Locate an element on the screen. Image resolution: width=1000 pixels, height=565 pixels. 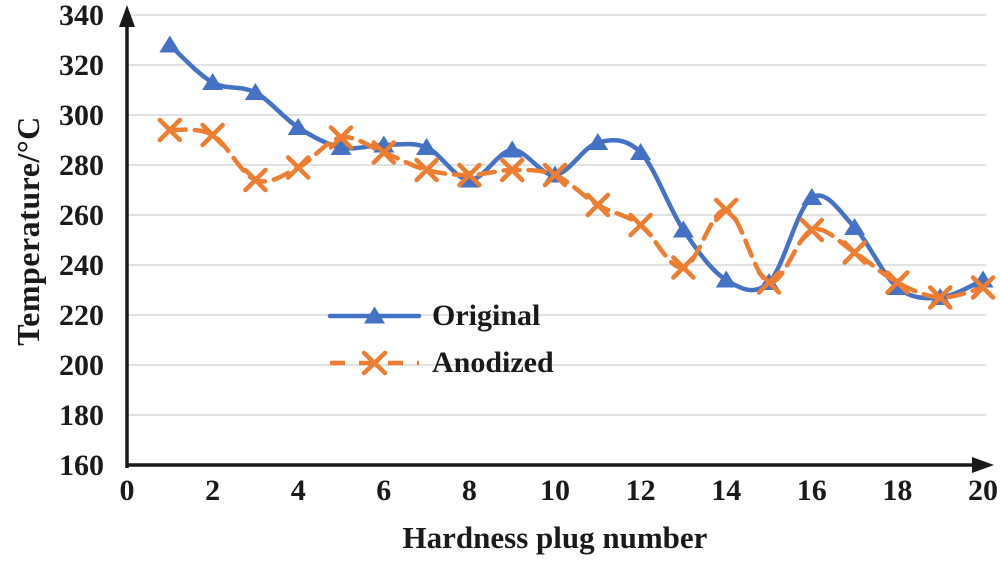
x-tick-label: 18 is located at coordinates (897, 490).